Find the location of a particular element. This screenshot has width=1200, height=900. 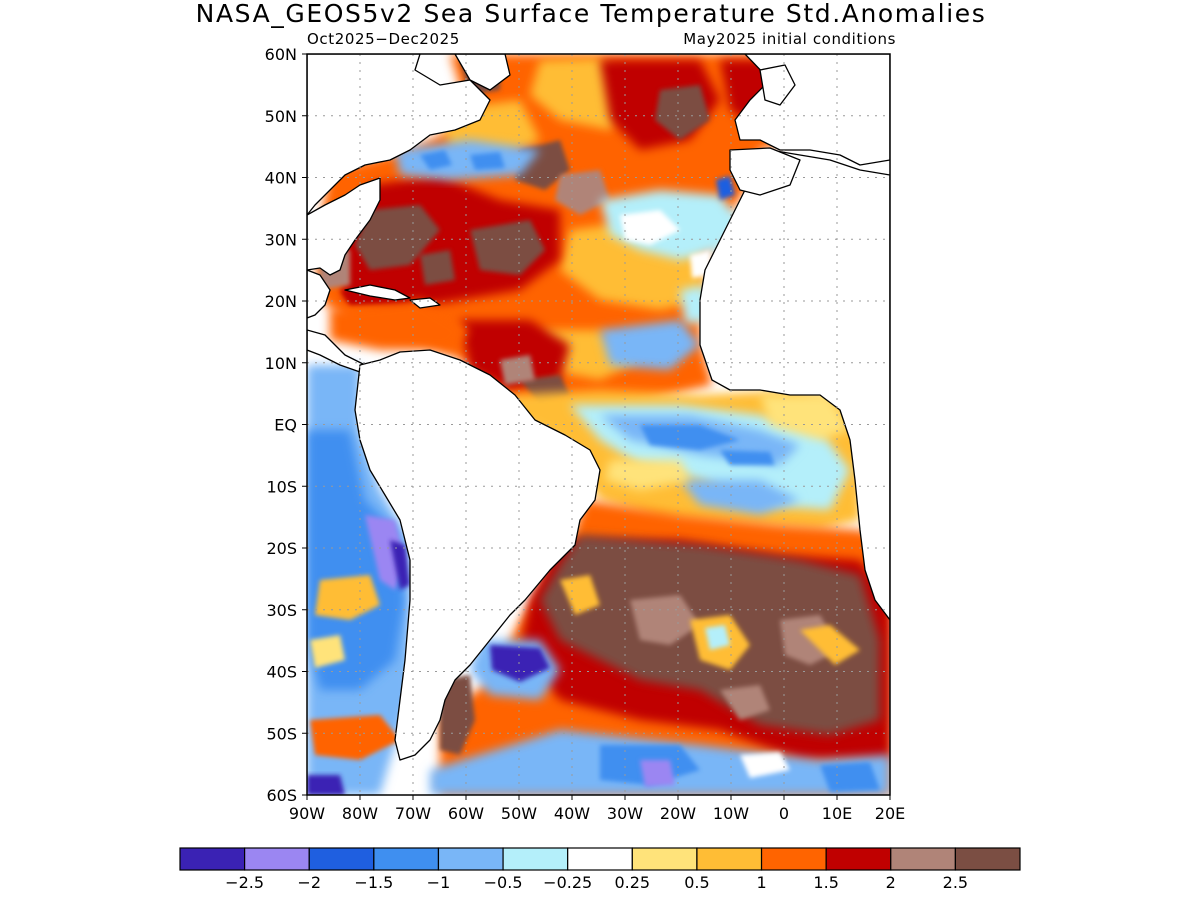

y-tick-label: 60S is located at coordinates (281, 795).